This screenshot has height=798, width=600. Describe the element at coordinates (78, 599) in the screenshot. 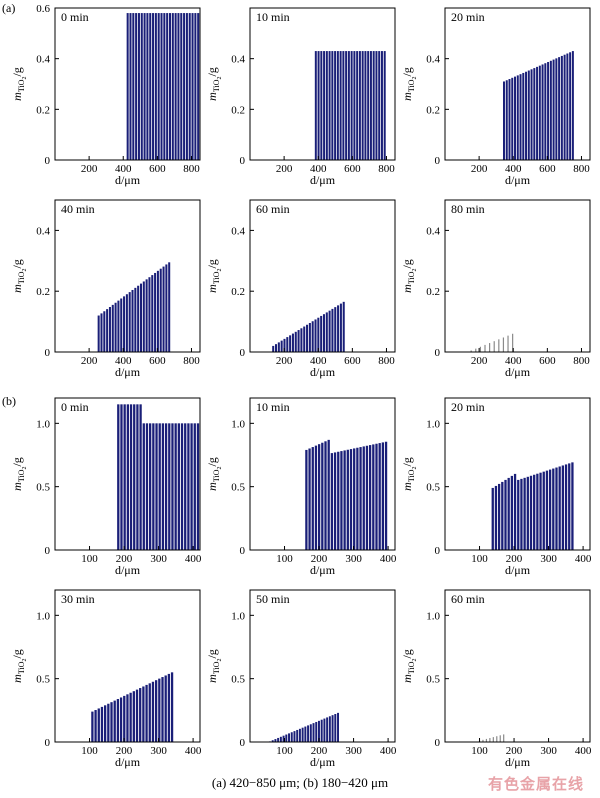

I see `subplot-title: 30 min` at that location.